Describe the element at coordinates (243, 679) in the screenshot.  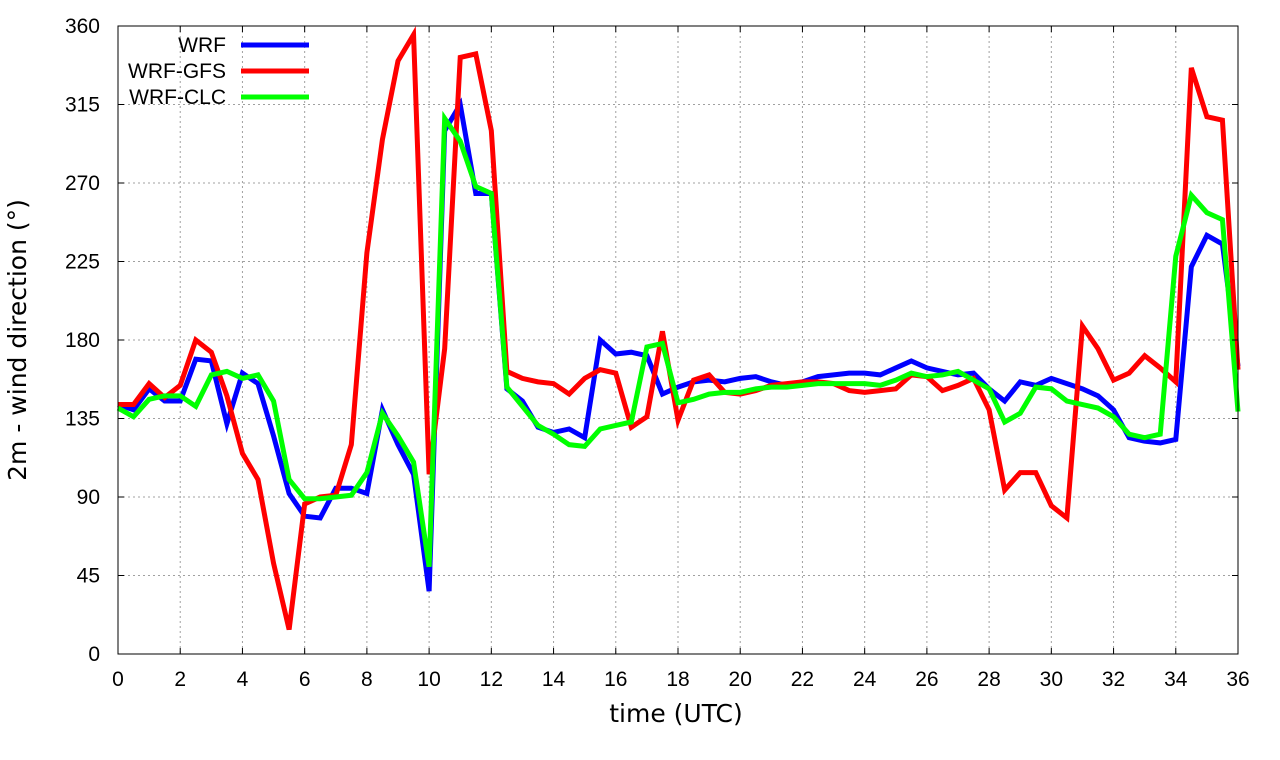
I see `x-tick-label: 4` at that location.